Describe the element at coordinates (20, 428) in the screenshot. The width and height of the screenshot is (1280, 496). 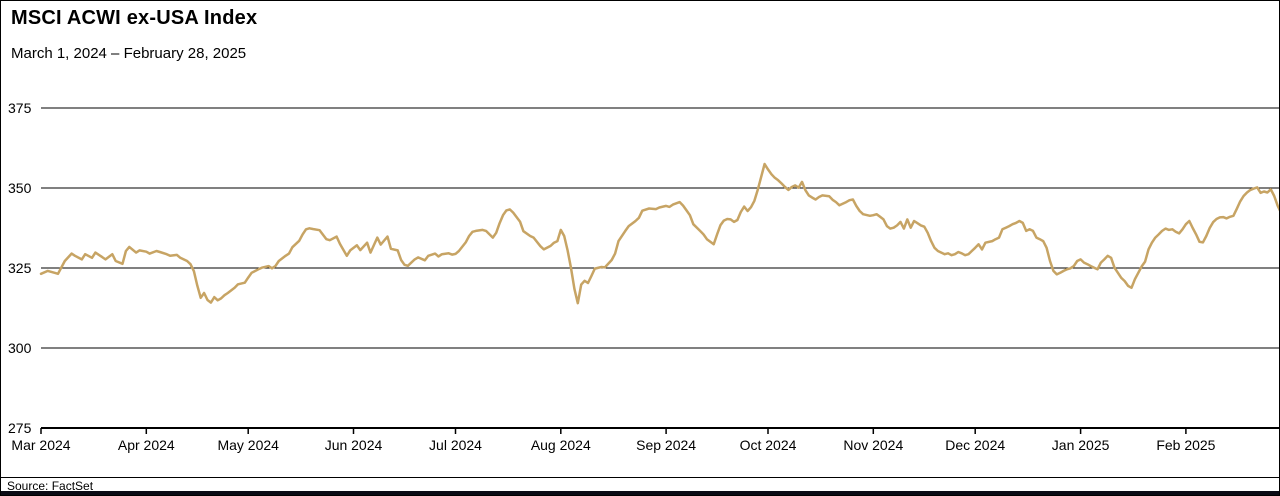
I see `y-tick-label-275: 275` at that location.